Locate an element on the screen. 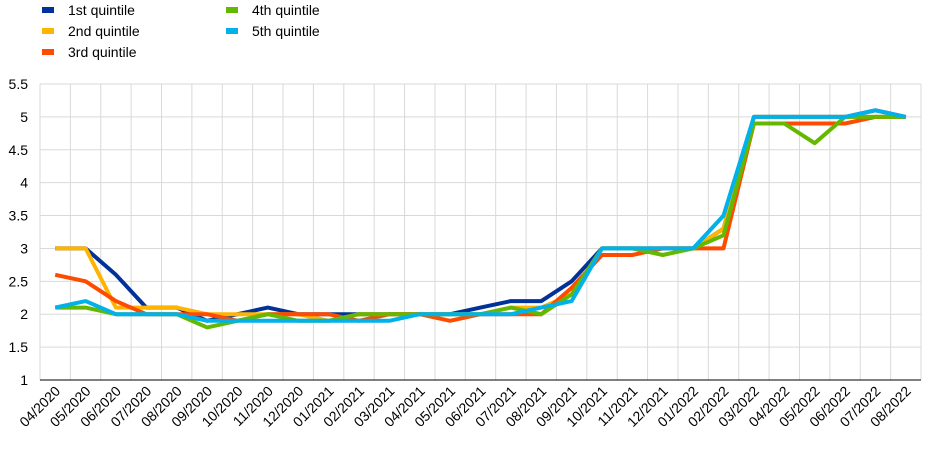 The image size is (948, 451). y-tick-label: 4.5 is located at coordinates (19, 150).